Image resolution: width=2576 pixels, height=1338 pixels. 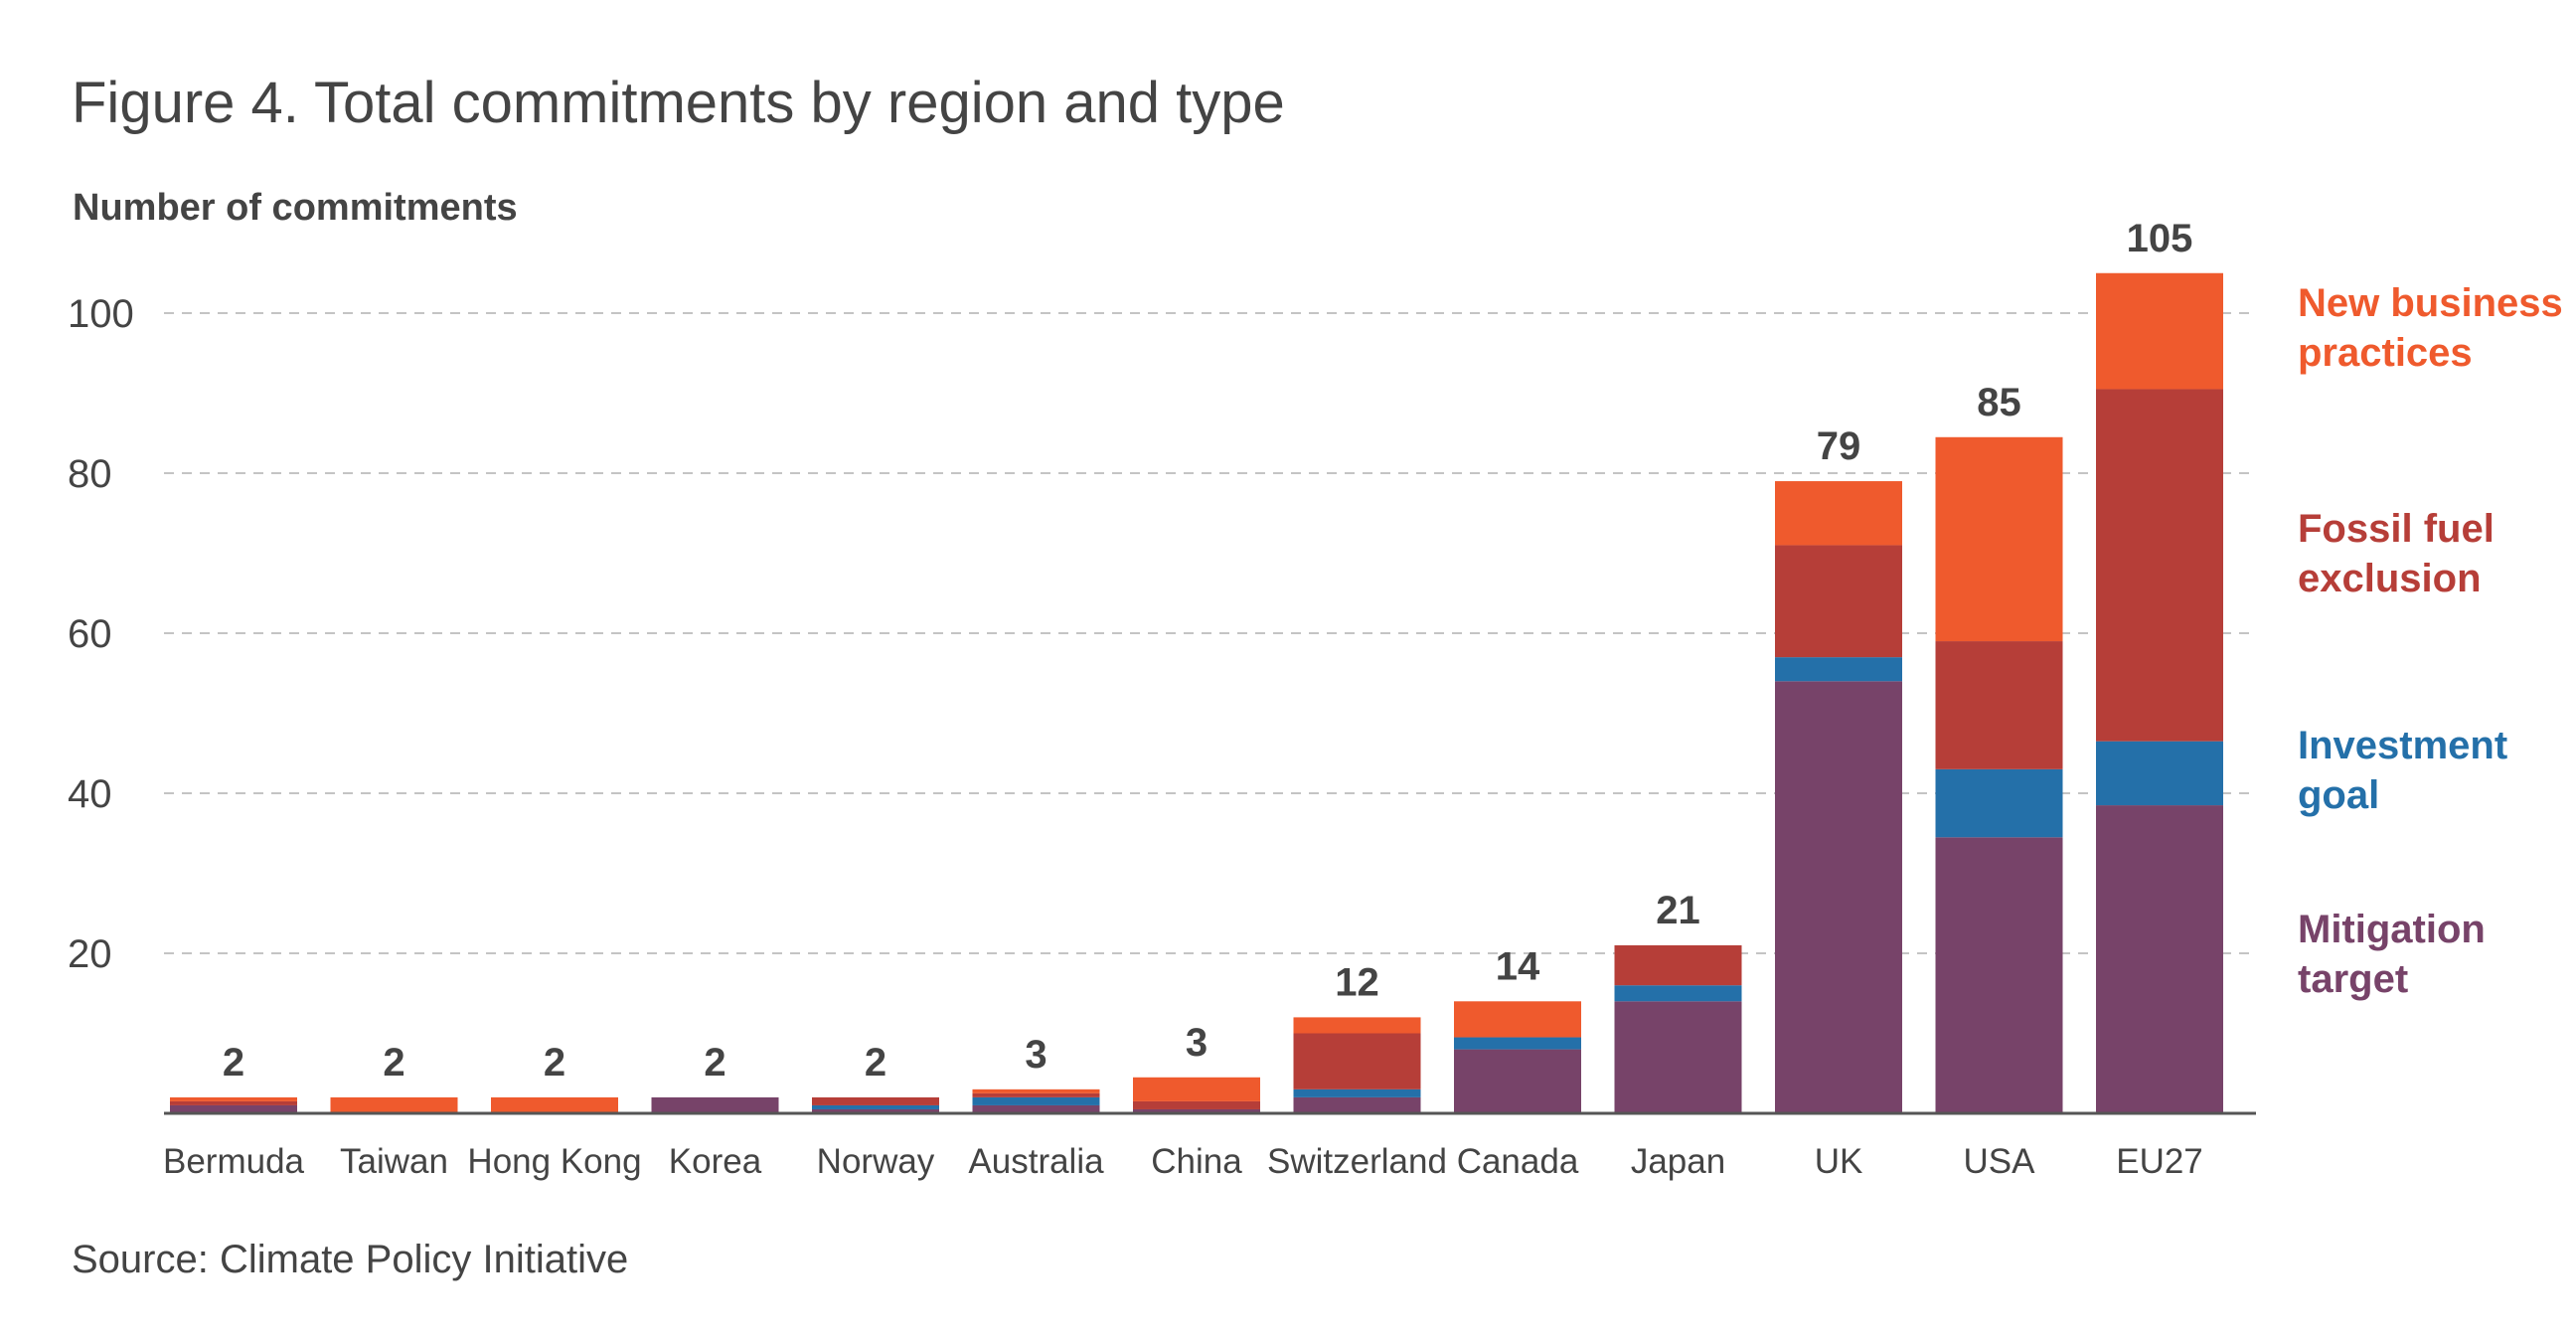 What do you see at coordinates (876, 1162) in the screenshot?
I see `x-tick-label: Norway` at bounding box center [876, 1162].